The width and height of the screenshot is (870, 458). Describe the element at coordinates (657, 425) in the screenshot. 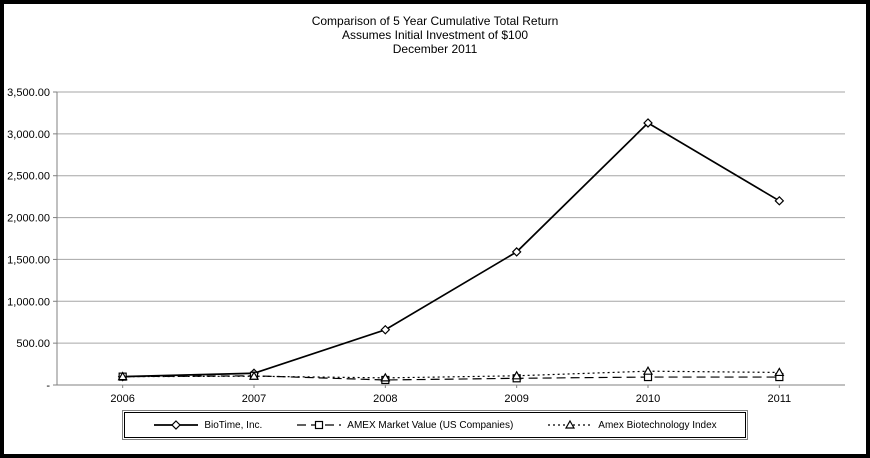

I see `legend-label: Amex Biotechnology Index` at that location.